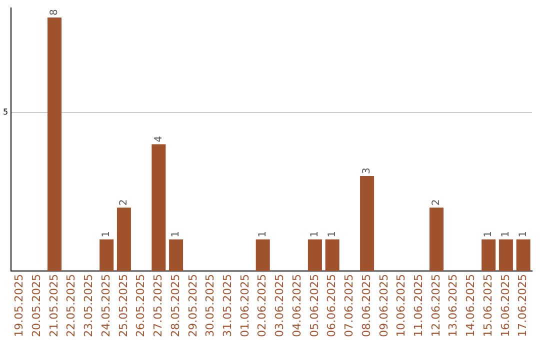 The height and width of the screenshot is (340, 540). What do you see at coordinates (227, 306) in the screenshot?
I see `x-tick-label: 31.05.2025` at bounding box center [227, 306].